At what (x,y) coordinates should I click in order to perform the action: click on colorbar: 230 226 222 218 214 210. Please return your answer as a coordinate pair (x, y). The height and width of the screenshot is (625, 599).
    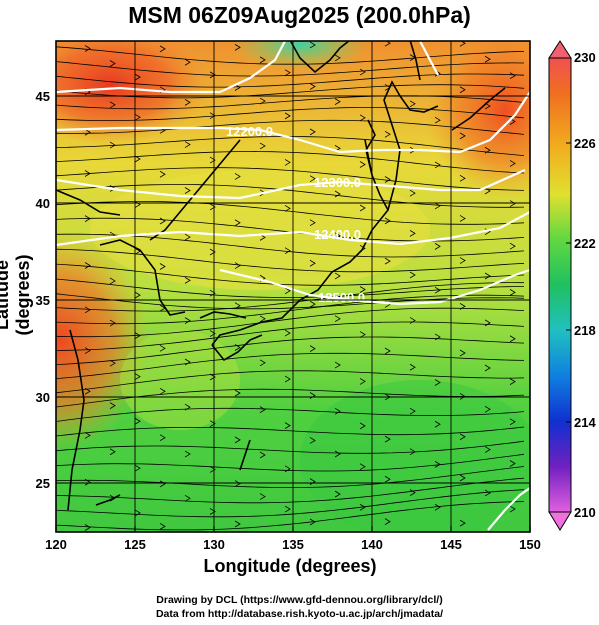
    Looking at the image, I should click on (572, 285).